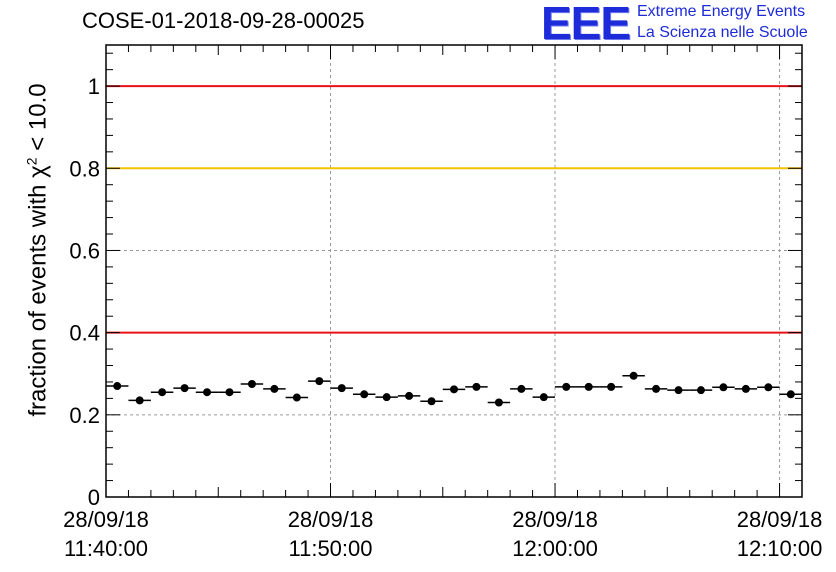 The width and height of the screenshot is (836, 572). I want to click on y-tick-label: 0.4, so click(84, 333).